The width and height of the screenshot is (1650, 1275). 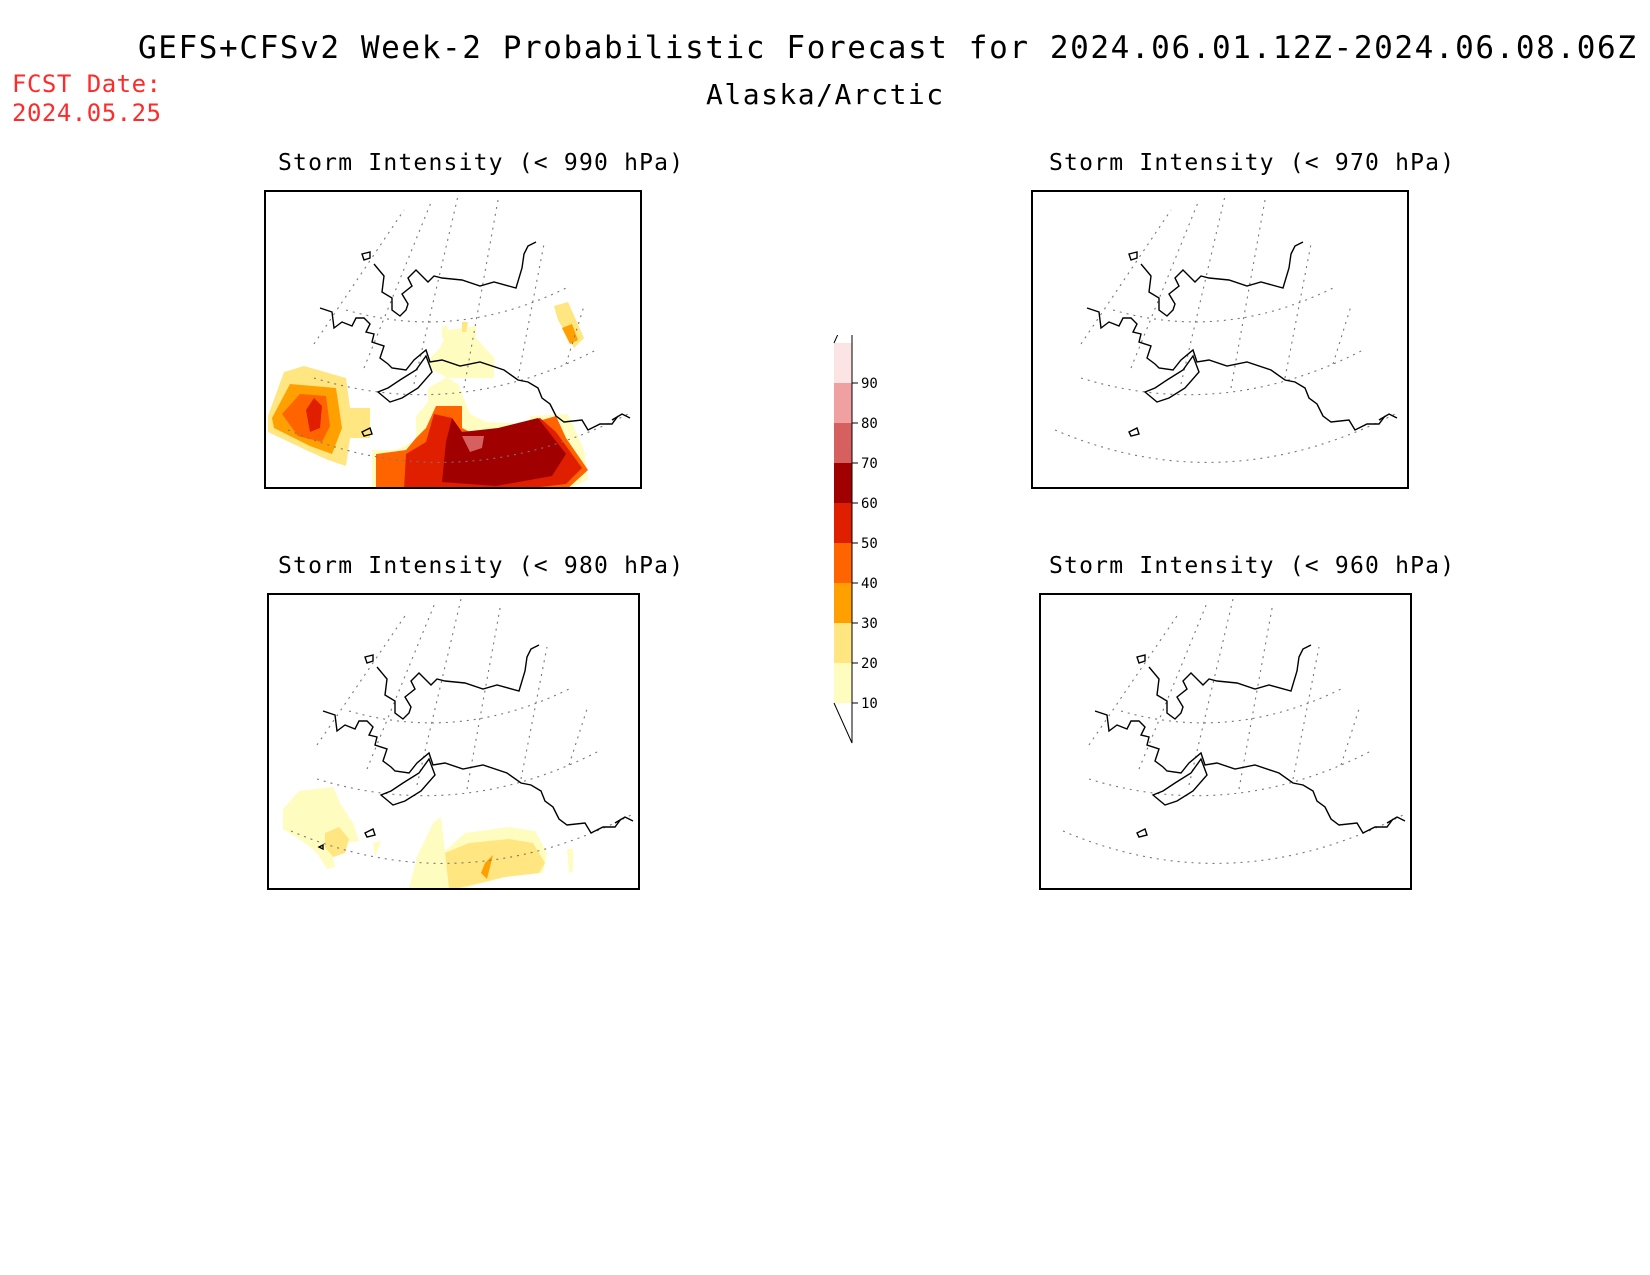 I want to click on colorbar-label-80: 80, so click(x=869, y=424).